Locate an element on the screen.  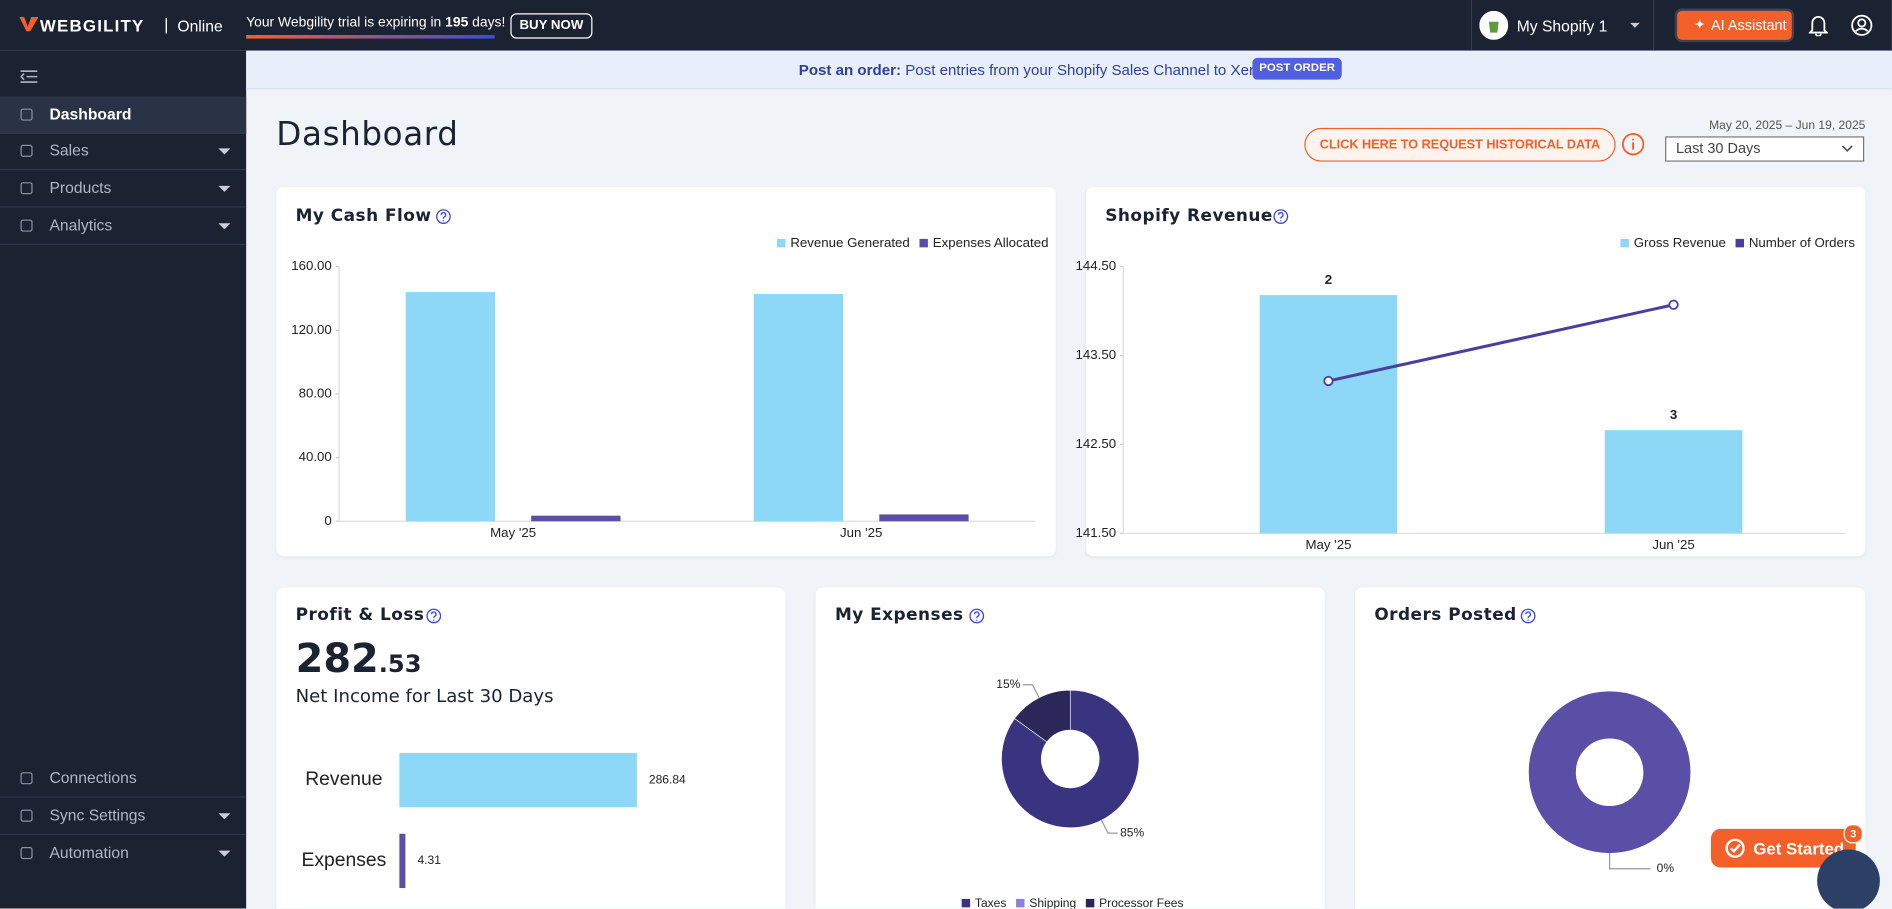
nav-item: Analytics is located at coordinates (123, 226).